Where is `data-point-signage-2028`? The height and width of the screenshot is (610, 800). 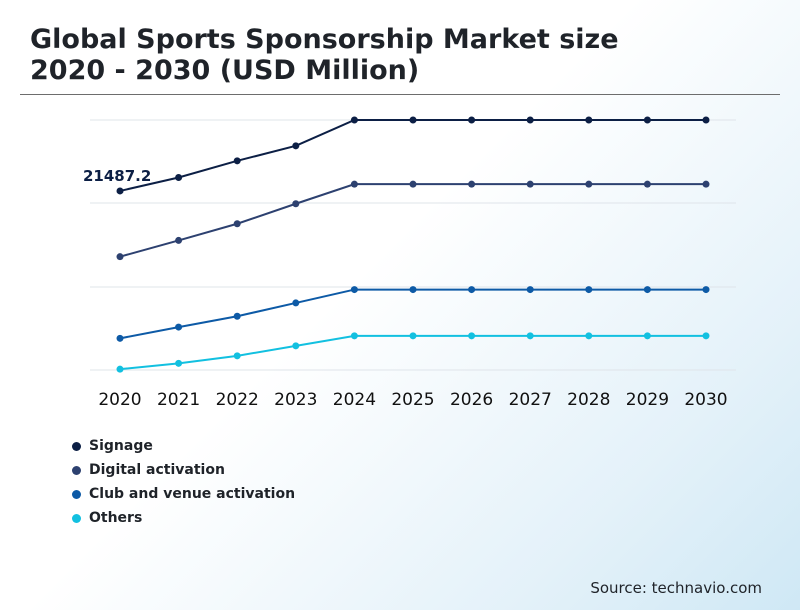 data-point-signage-2028 is located at coordinates (589, 120).